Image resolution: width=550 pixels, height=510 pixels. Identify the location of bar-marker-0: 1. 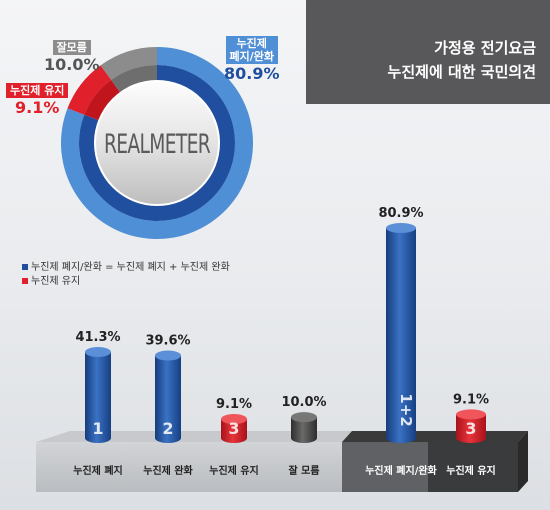
(97, 428).